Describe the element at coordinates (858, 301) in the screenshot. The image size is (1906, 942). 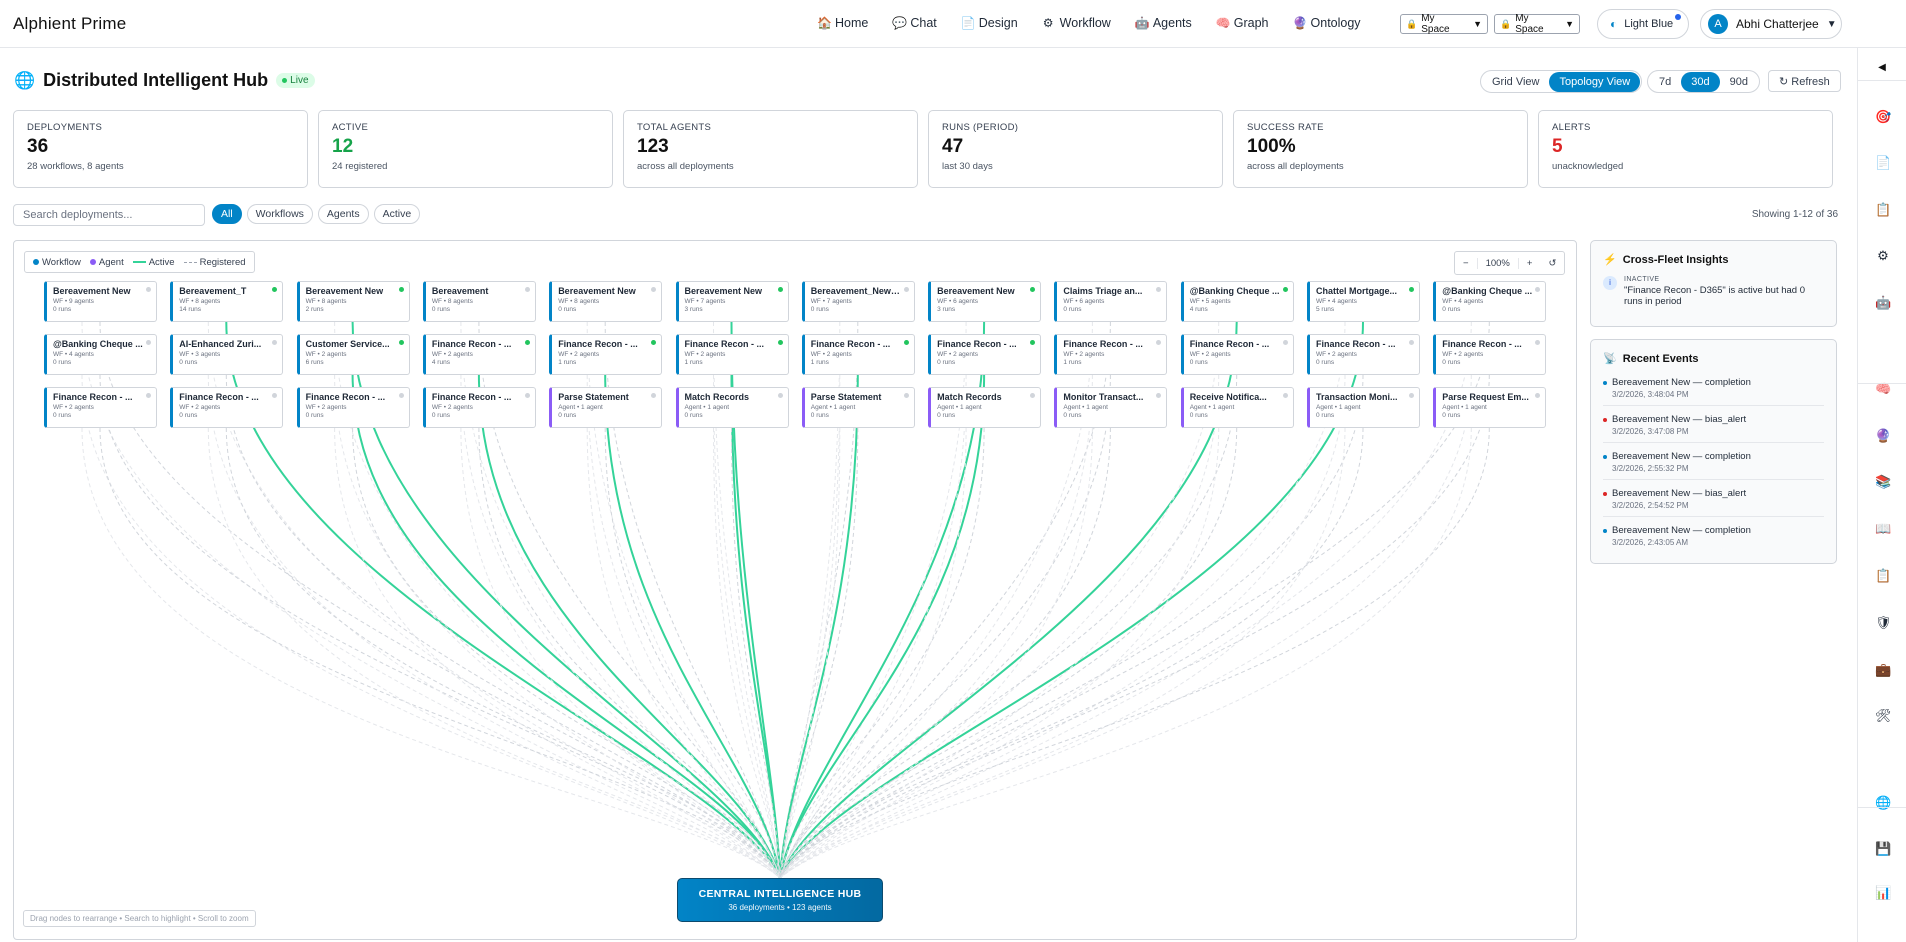
I see `workflow-node: Bereavement_New_... WF • 7 agents 0 runs` at that location.